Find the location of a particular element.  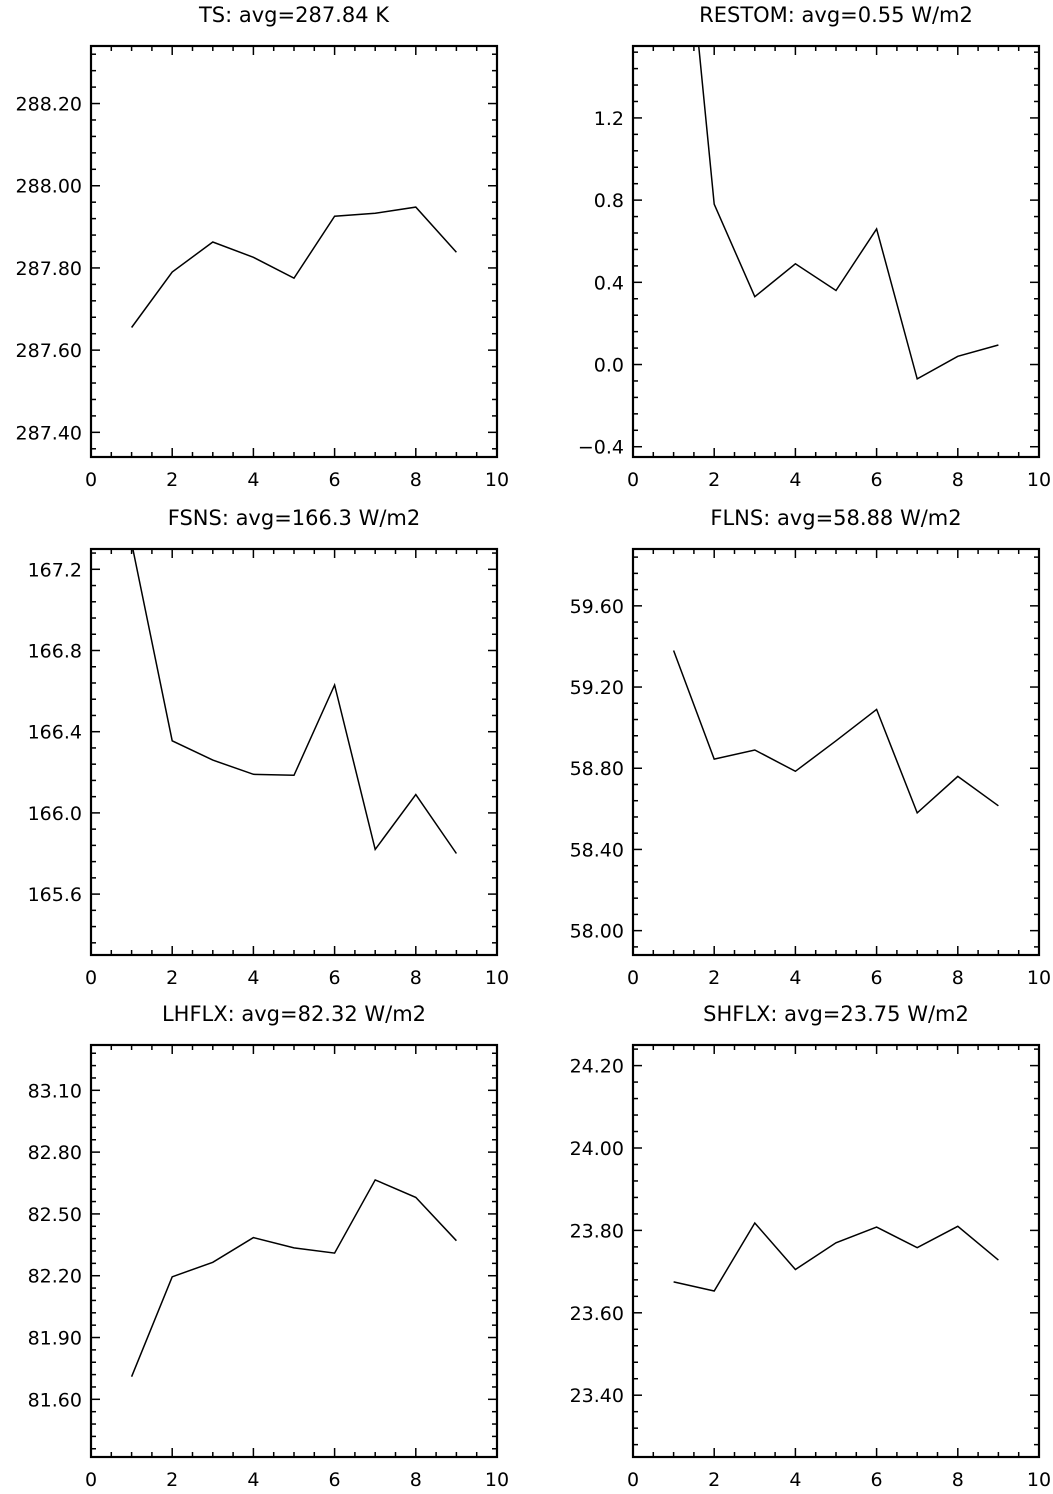

y-tick-label: 166.4 is located at coordinates (55, 733).